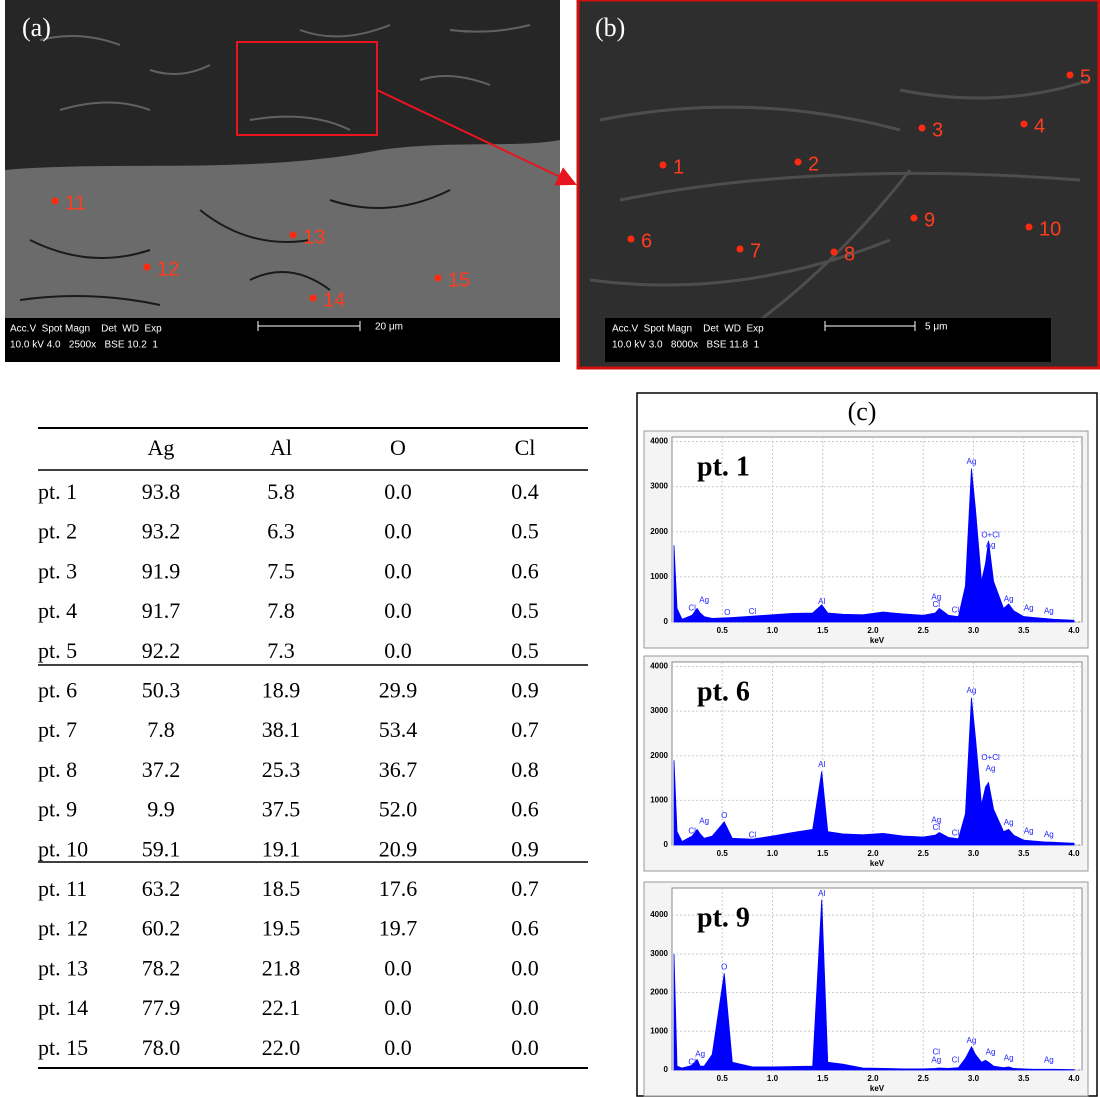 Image resolution: width=1100 pixels, height=1097 pixels. I want to click on point-label: 3, so click(937, 130).